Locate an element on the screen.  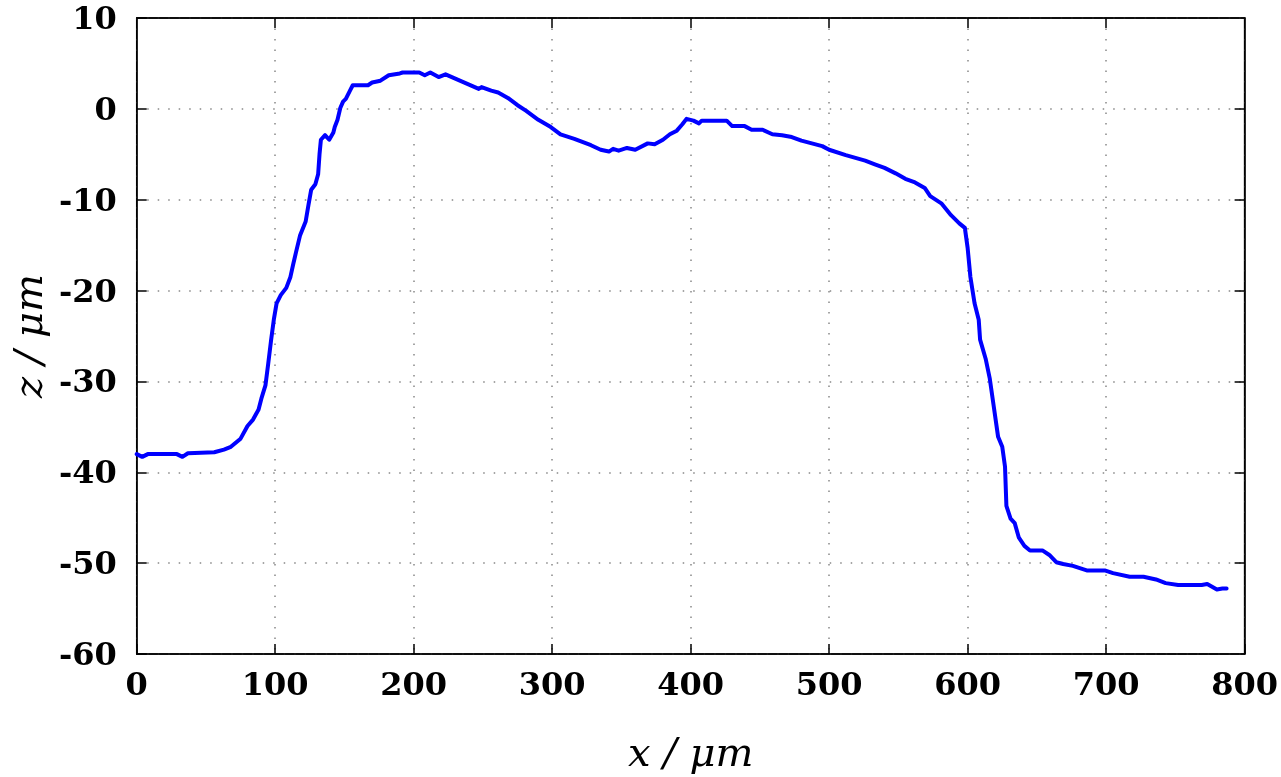
x-tick-label: 200 is located at coordinates (414, 684).